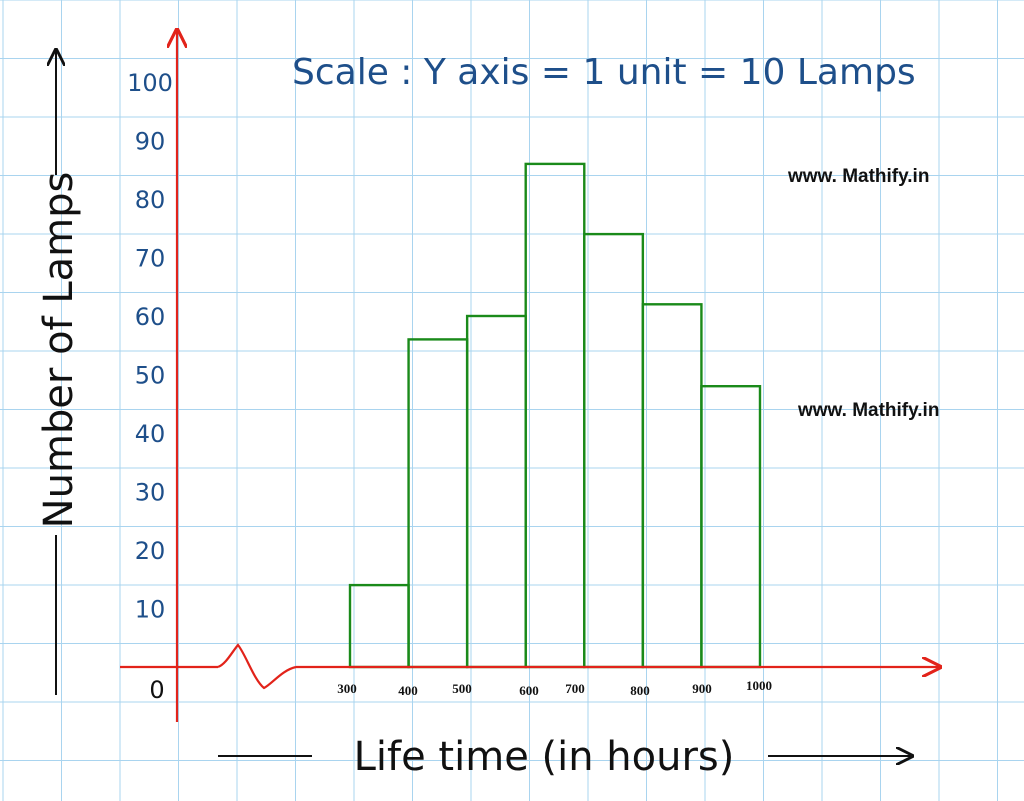  What do you see at coordinates (150, 259) in the screenshot?
I see `y-tick-label: 70` at bounding box center [150, 259].